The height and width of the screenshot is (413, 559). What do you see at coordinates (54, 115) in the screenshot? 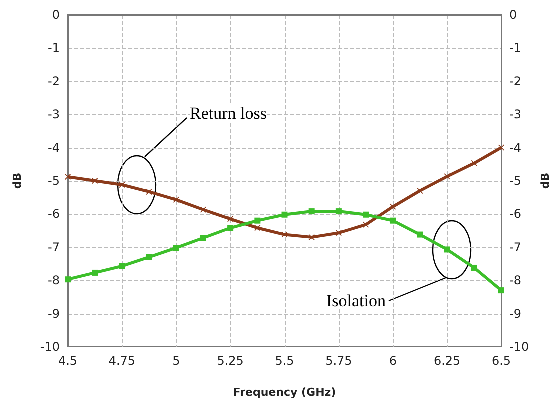
I see `y-tick-label: -3` at bounding box center [54, 115].